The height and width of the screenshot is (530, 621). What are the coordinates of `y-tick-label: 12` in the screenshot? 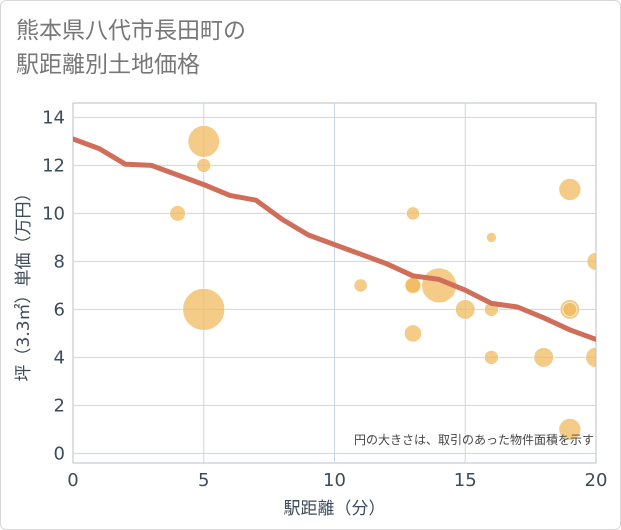 It's located at (53, 165).